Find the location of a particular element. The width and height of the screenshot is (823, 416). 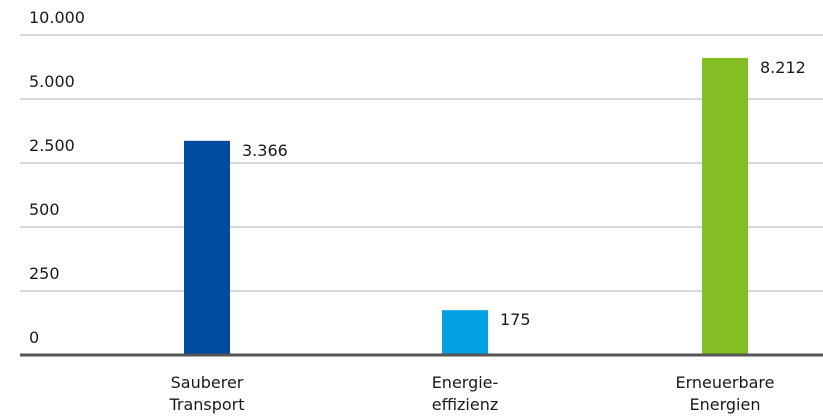

y-tick-label: 10.000 is located at coordinates (57, 17).